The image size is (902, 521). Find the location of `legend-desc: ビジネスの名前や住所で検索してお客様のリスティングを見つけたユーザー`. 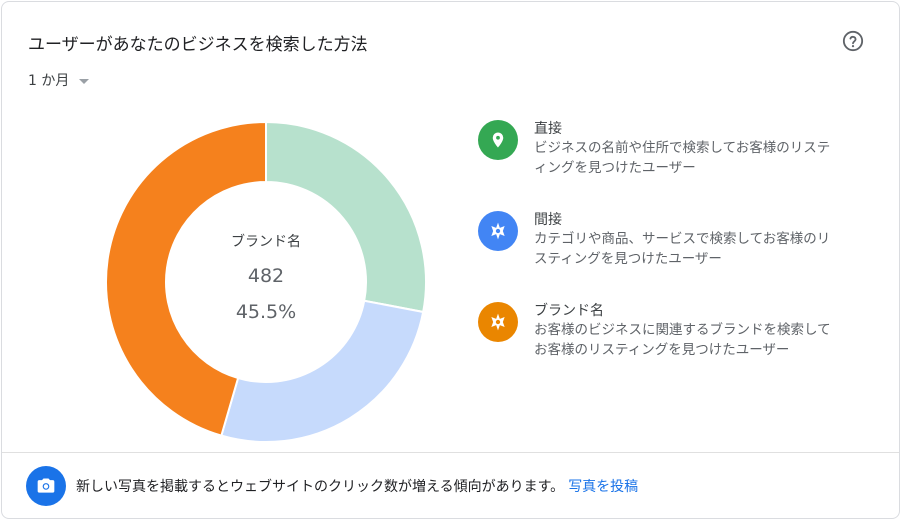

legend-desc: ビジネスの名前や住所で検索してお客様のリスティングを見つけたユーザー is located at coordinates (682, 158).